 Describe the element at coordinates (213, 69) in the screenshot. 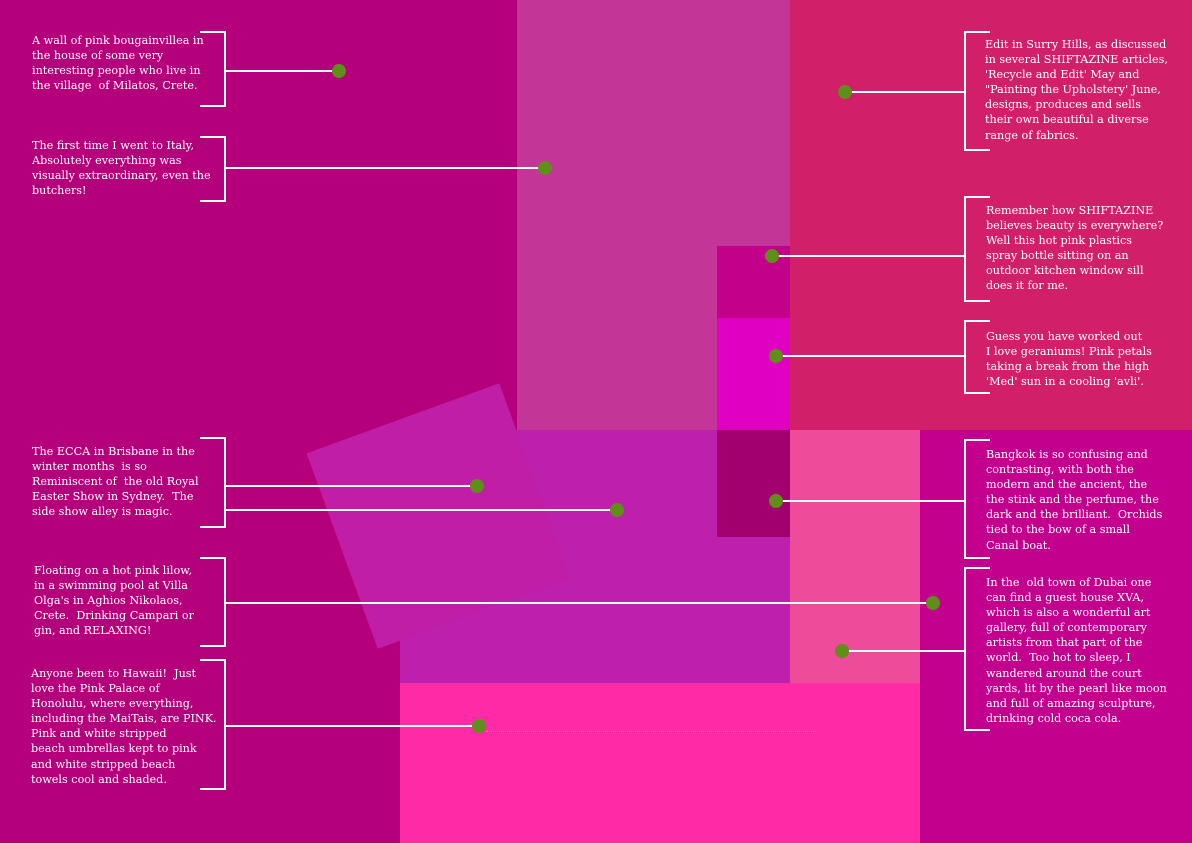

I see `bracket-bougainvillea` at that location.